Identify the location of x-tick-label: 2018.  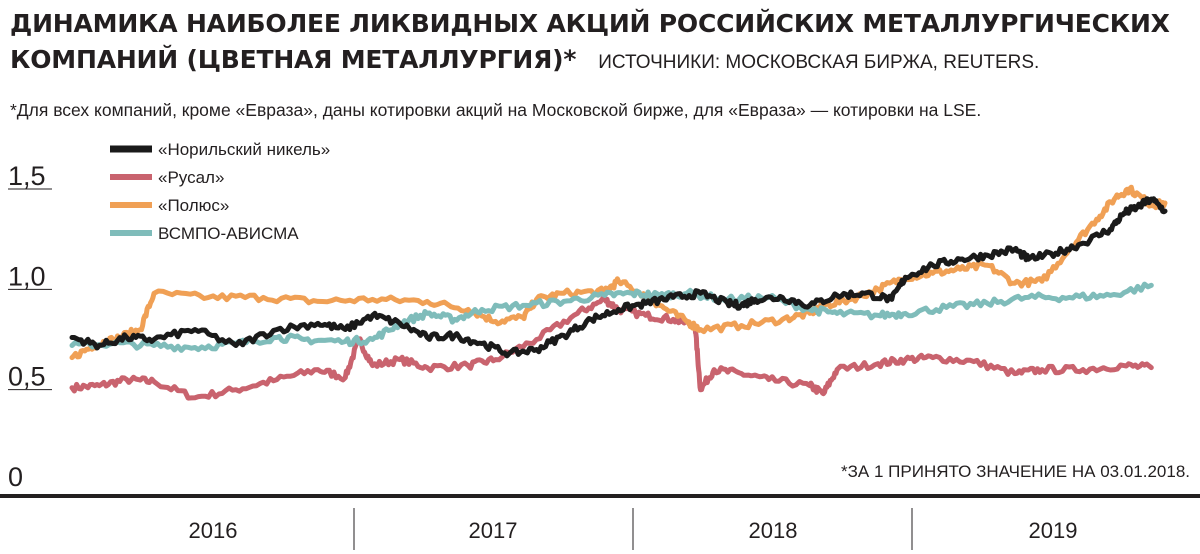
(773, 530).